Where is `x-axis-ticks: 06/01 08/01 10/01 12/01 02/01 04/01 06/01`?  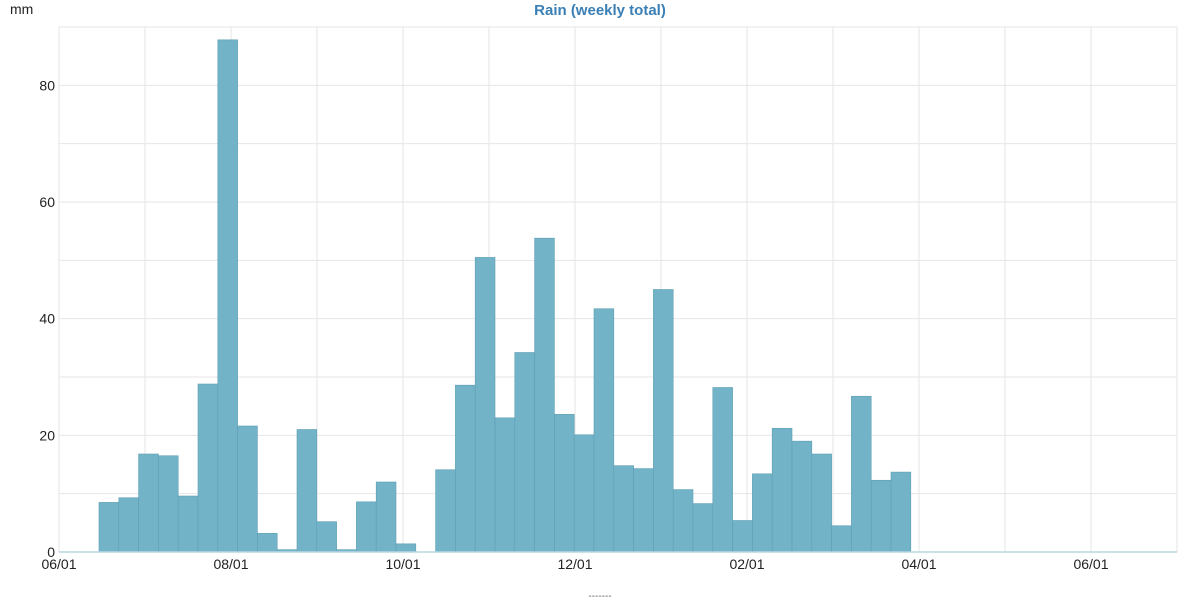
x-axis-ticks: 06/01 08/01 10/01 12/01 02/01 04/01 06/01 is located at coordinates (574, 564).